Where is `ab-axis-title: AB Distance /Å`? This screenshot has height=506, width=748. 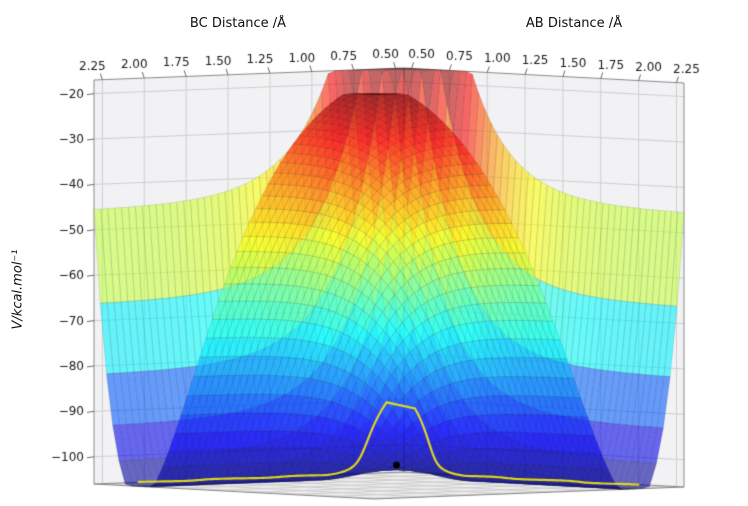 ab-axis-title: AB Distance /Å is located at coordinates (574, 23).